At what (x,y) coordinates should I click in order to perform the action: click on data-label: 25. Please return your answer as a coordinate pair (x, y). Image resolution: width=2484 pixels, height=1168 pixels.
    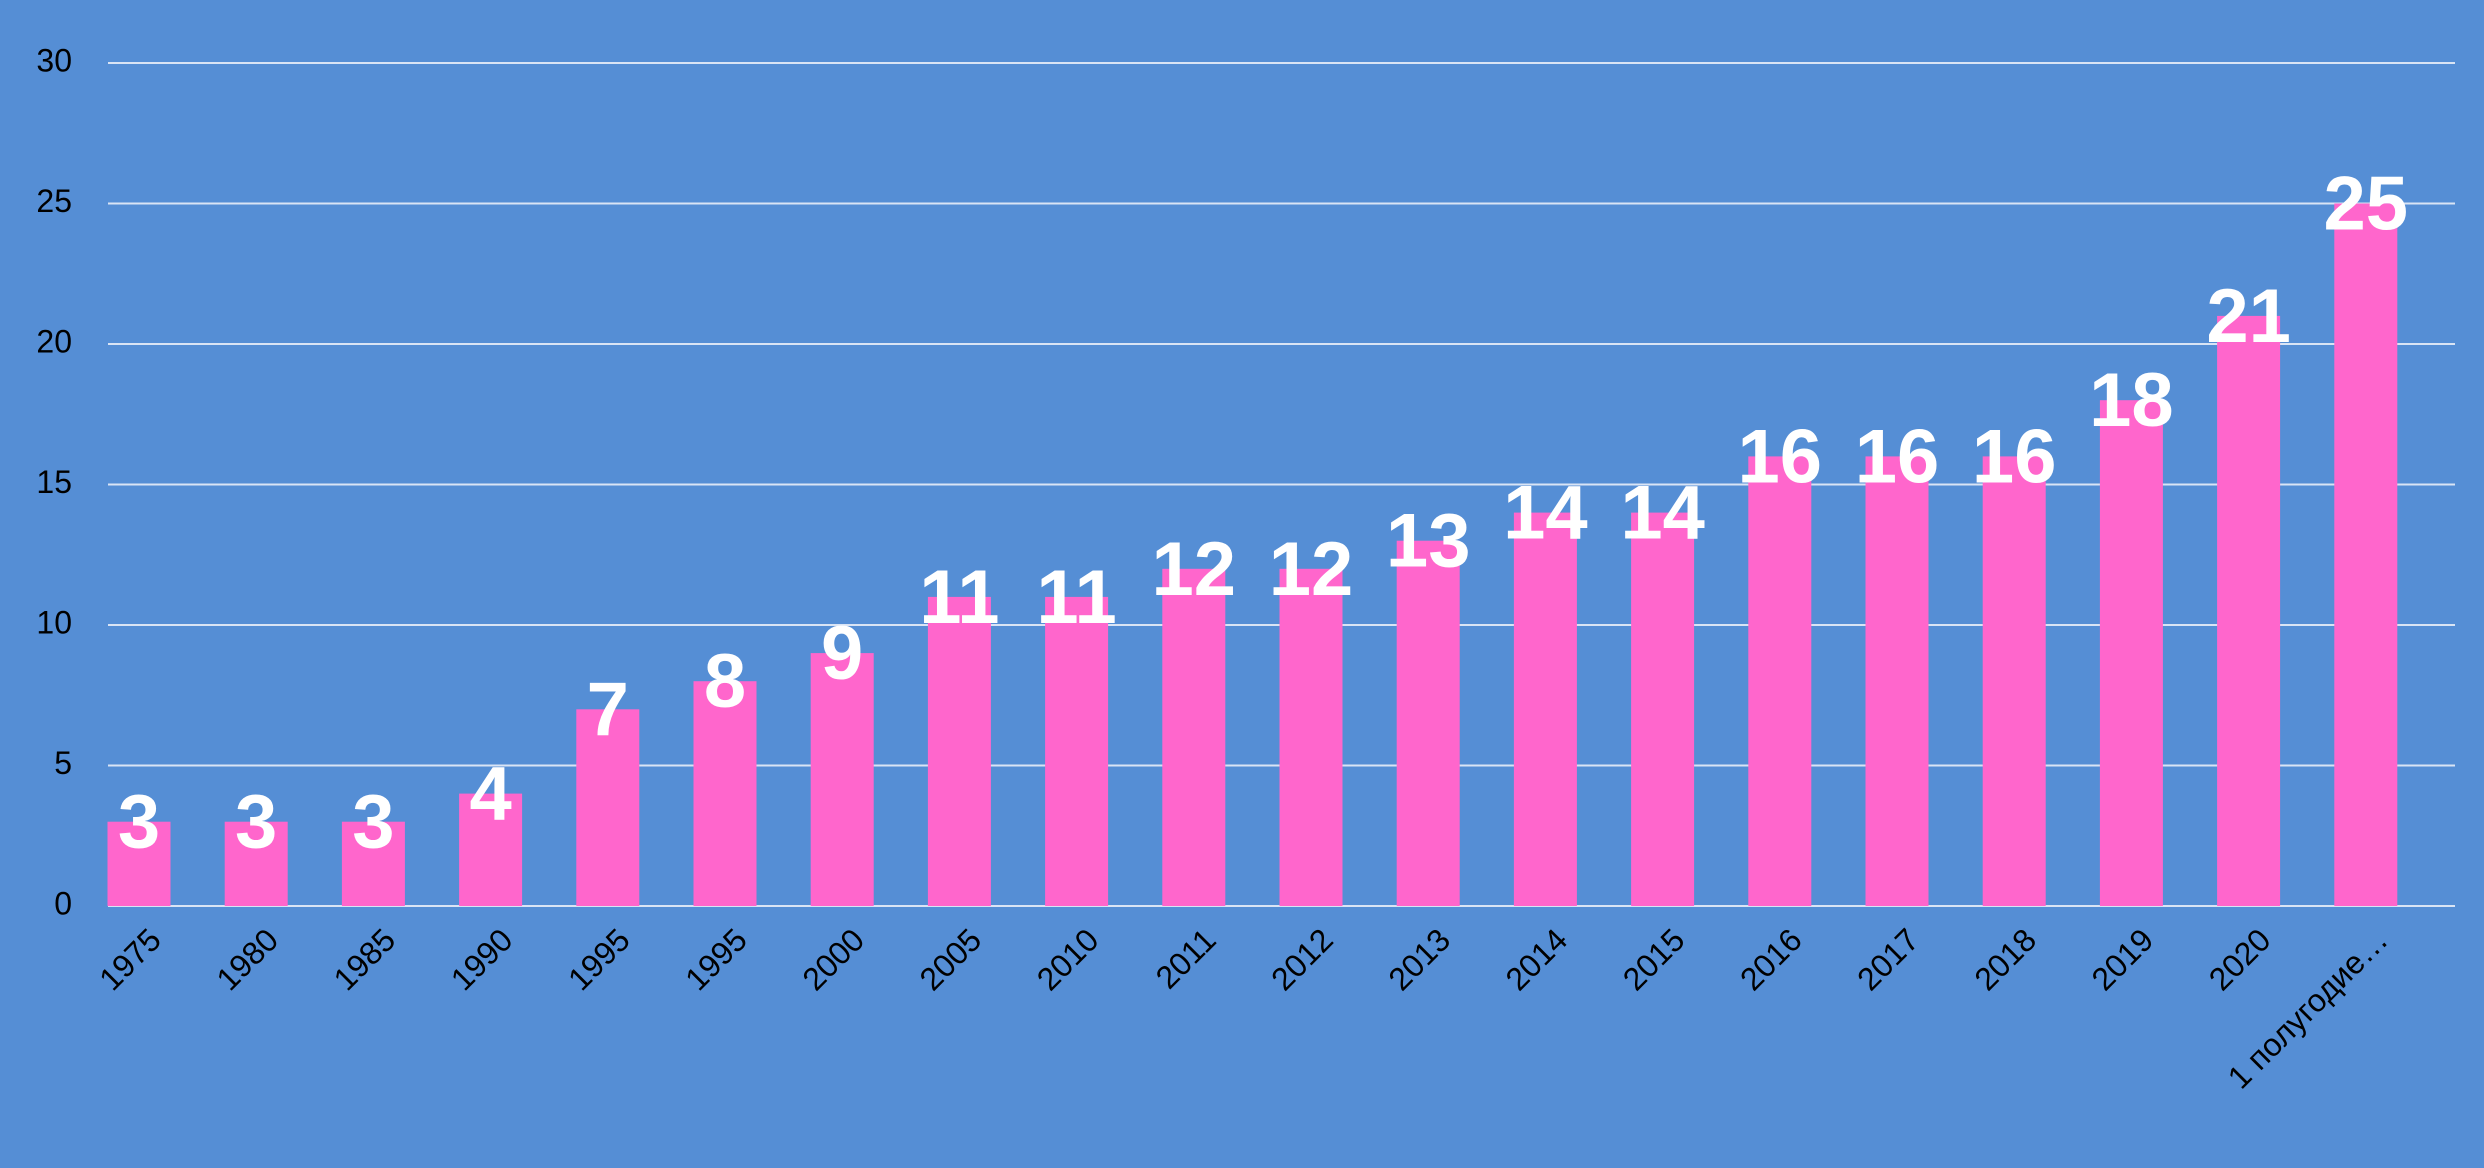
    Looking at the image, I should click on (2366, 204).